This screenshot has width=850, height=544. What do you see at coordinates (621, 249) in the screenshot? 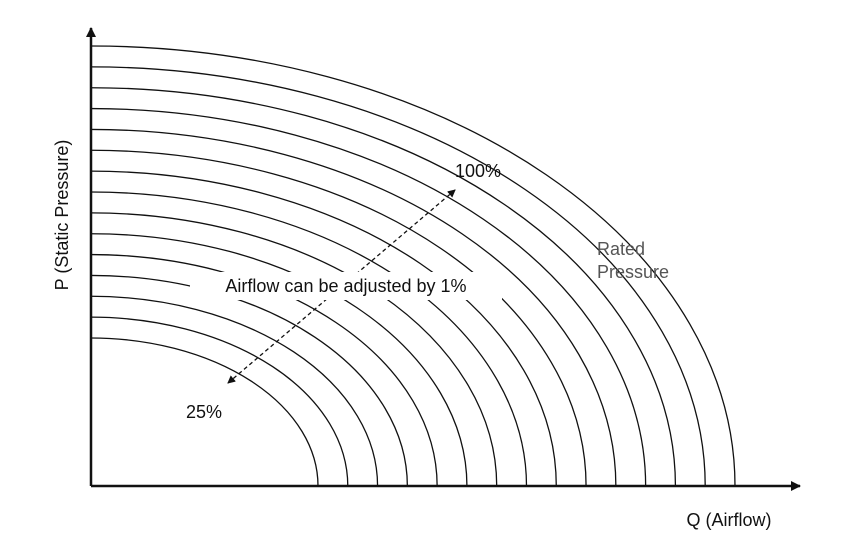
I see `rated-label: Rated` at bounding box center [621, 249].